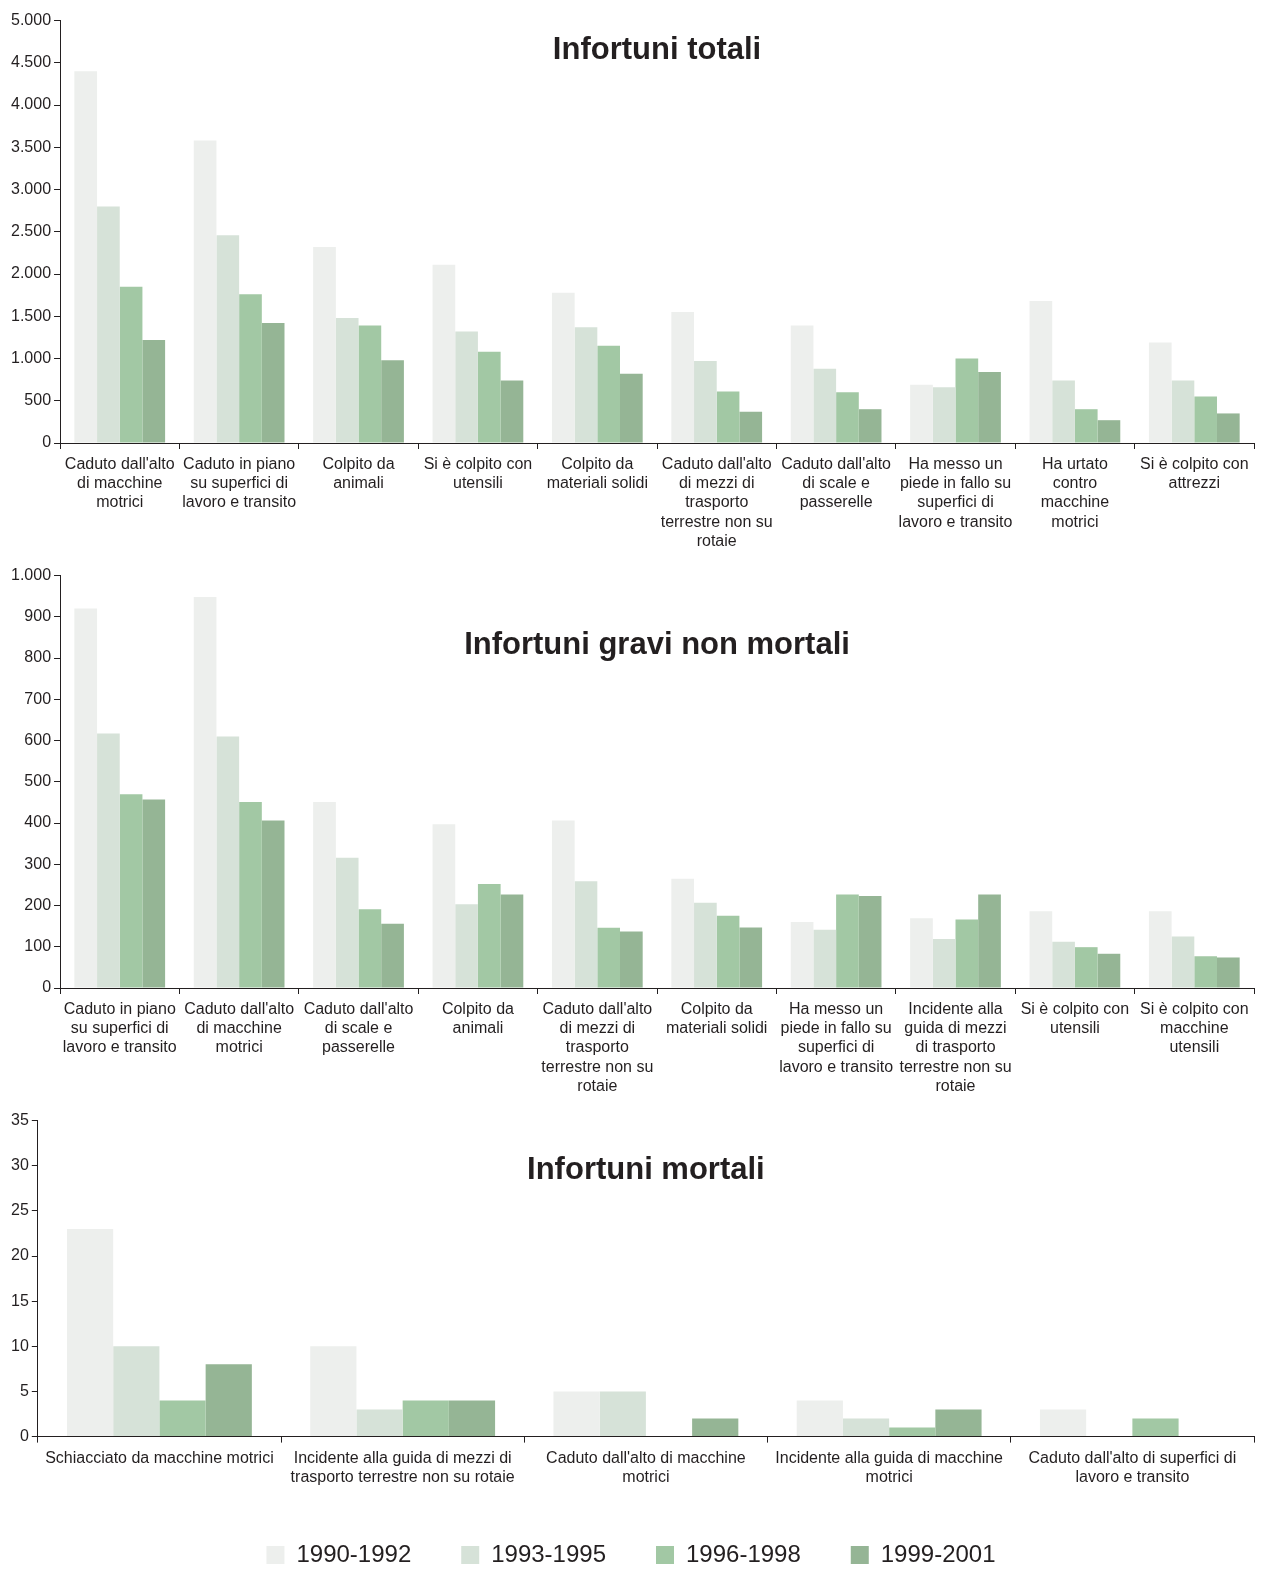 The image size is (1278, 1591). What do you see at coordinates (31, 20) in the screenshot?
I see `y-tick-label: 5.000` at bounding box center [31, 20].